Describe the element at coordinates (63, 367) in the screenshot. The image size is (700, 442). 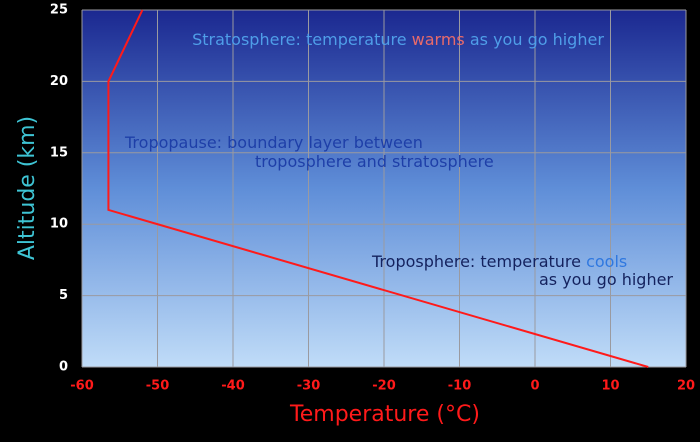
I see `y-tick-label: 0` at that location.